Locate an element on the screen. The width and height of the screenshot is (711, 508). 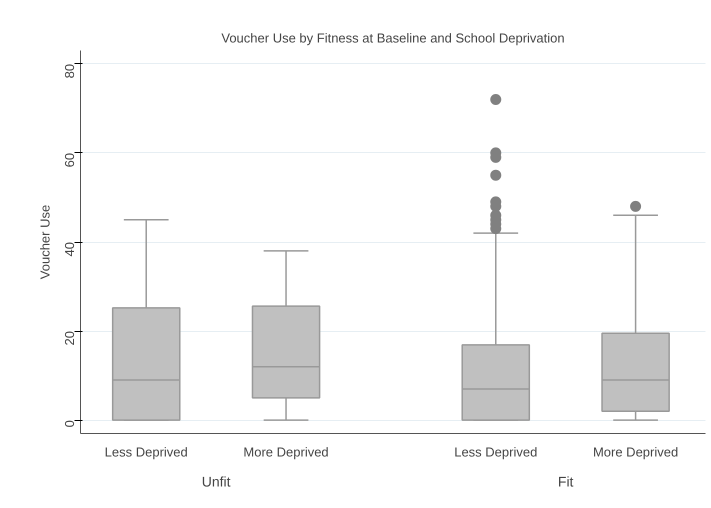
y-tick-label: 20 is located at coordinates (69, 338).